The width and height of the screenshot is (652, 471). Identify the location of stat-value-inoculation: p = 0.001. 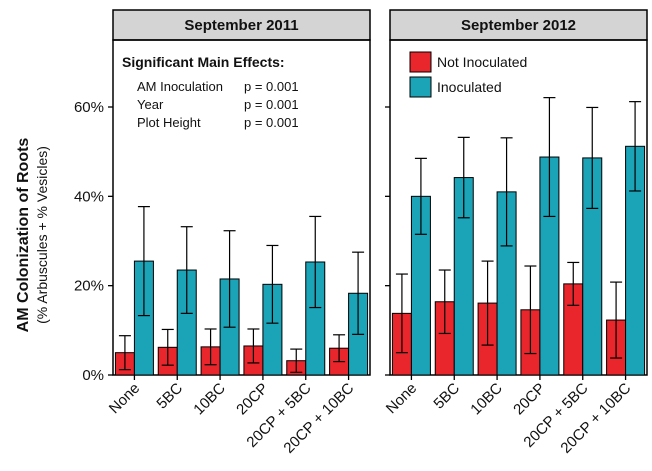
(271, 86).